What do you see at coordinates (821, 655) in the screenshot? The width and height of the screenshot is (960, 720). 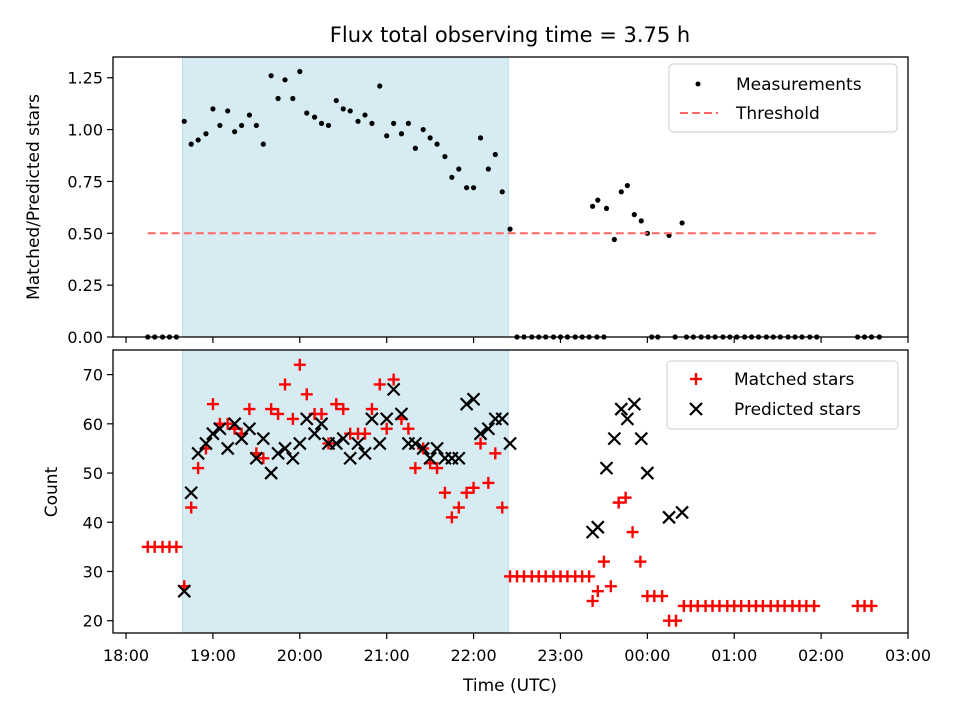 I see `x-tick-label: 02:00` at bounding box center [821, 655].